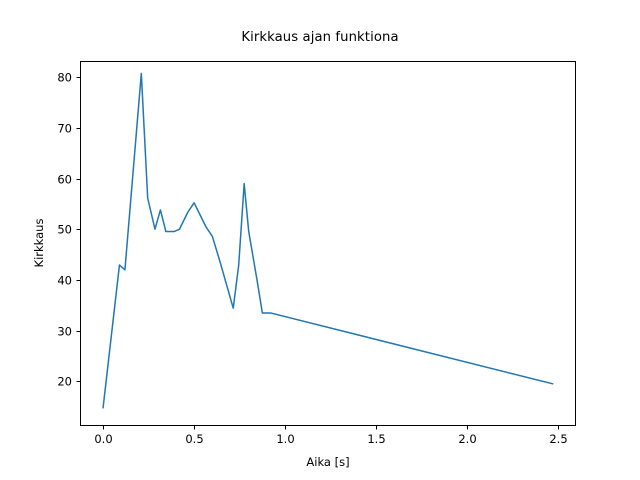 This screenshot has height=480, width=640. Describe the element at coordinates (78, 229) in the screenshot. I see `y-axis-ticks` at that location.